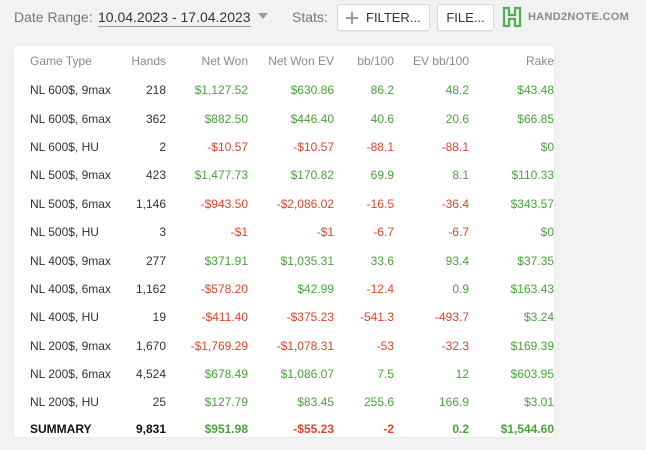 The image size is (646, 450). I want to click on cell-ev-bb100: -6.7, so click(458, 232).